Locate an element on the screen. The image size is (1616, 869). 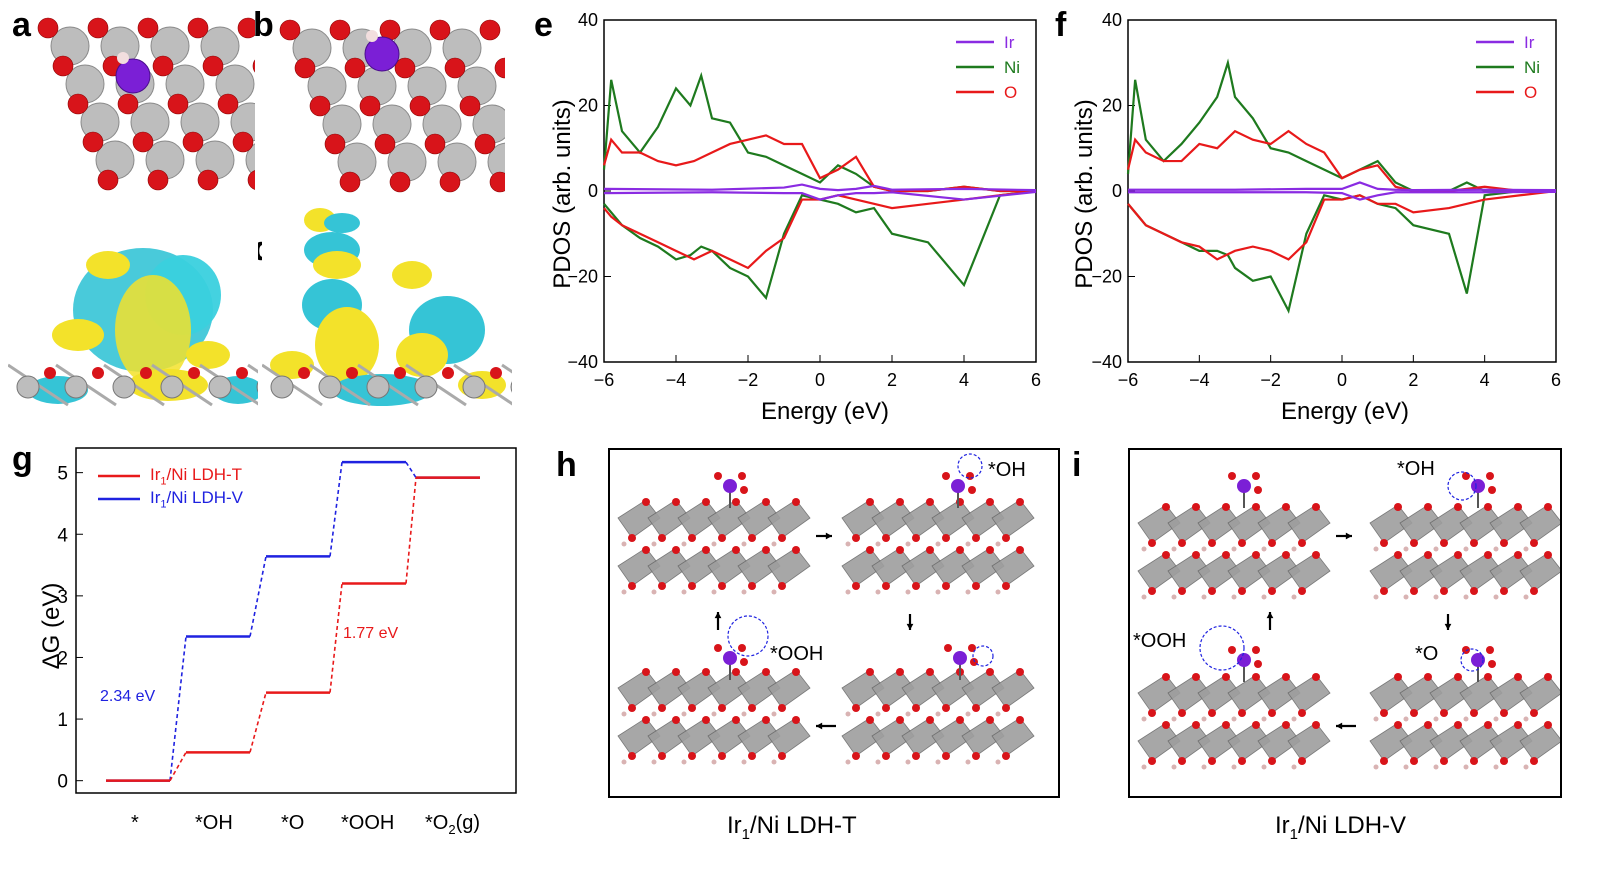
caption-h: Ir1/Ni LDH-T is located at coordinates (792, 827).